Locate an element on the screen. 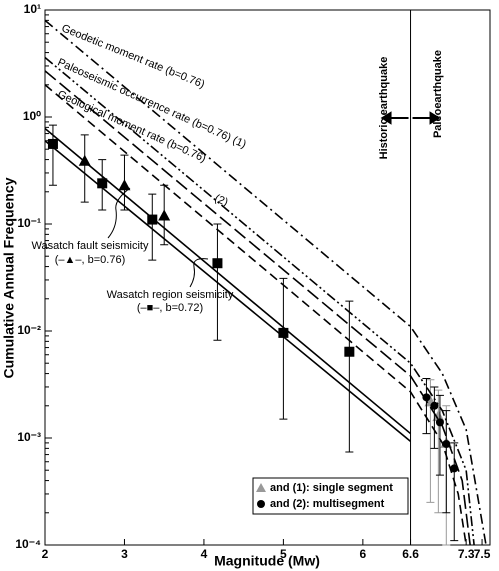 The image size is (499, 571). x-tick-label: 6.6 is located at coordinates (410, 554).